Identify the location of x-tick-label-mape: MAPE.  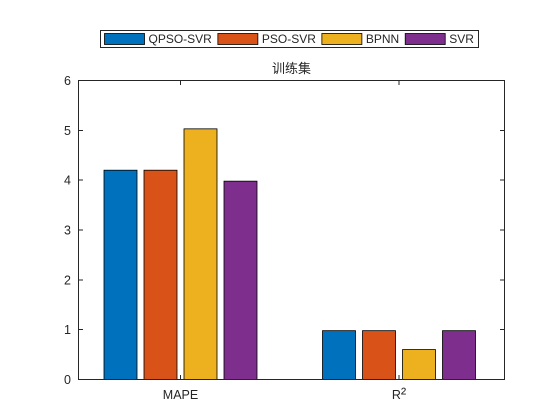
(180, 395).